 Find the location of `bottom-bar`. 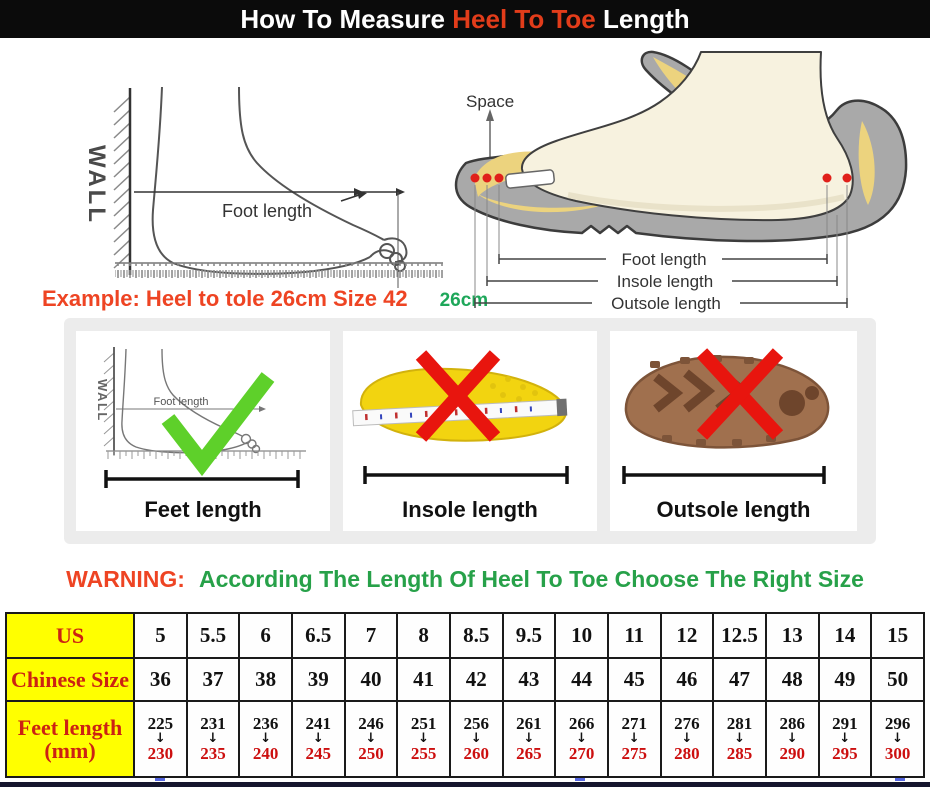

bottom-bar is located at coordinates (465, 784).